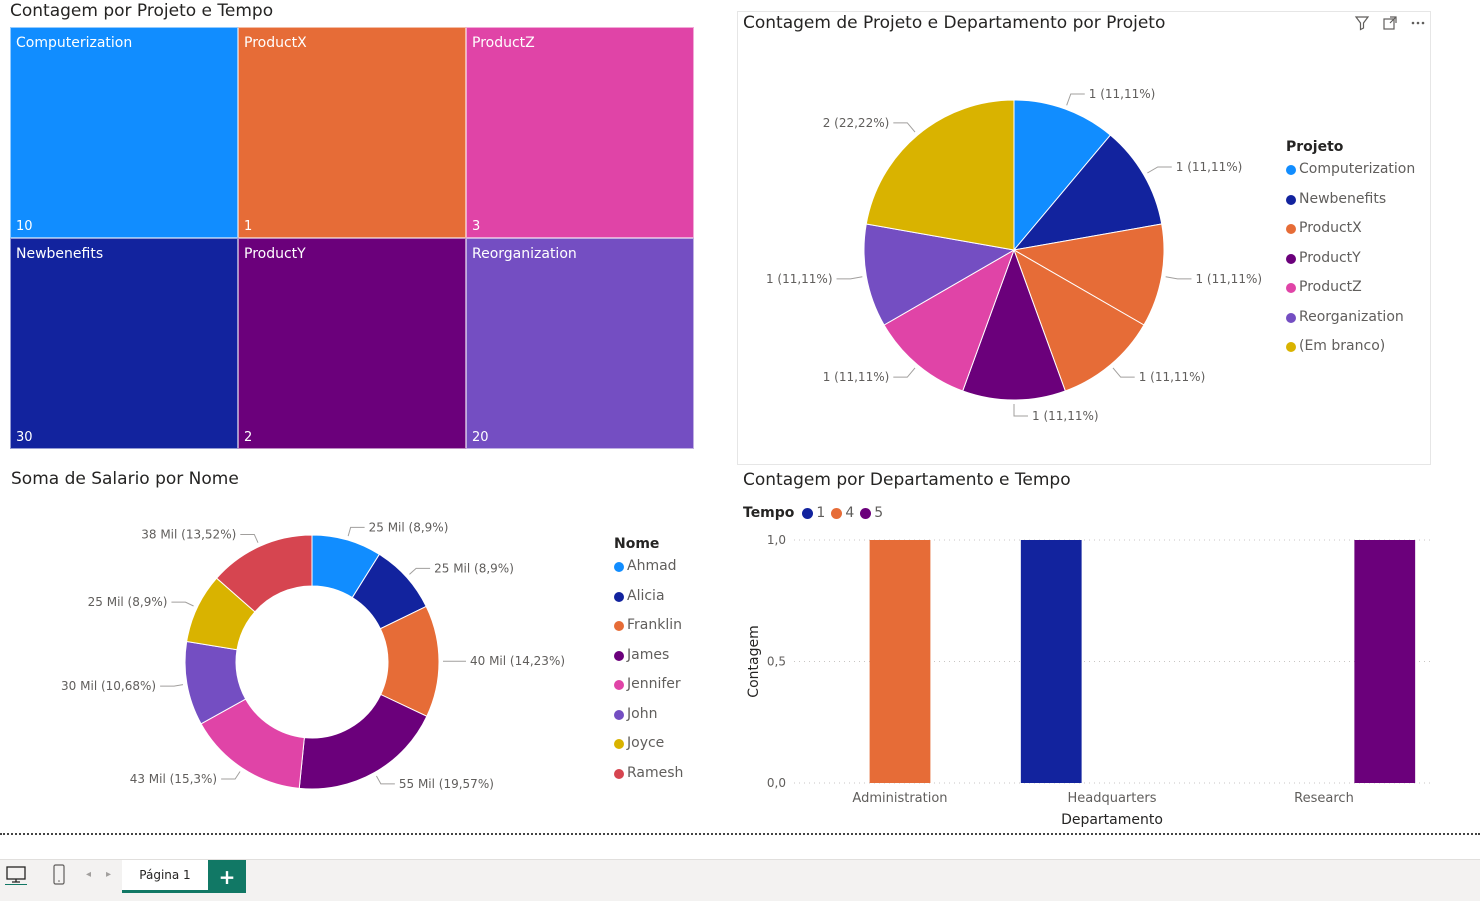 Image resolution: width=1480 pixels, height=901 pixels. I want to click on donut-legend-item-james: James, so click(648, 662).